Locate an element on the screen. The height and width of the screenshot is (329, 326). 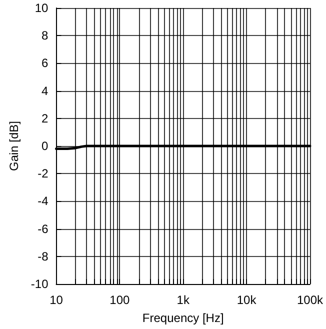
y-tick-label: 0 is located at coordinates (45, 146).